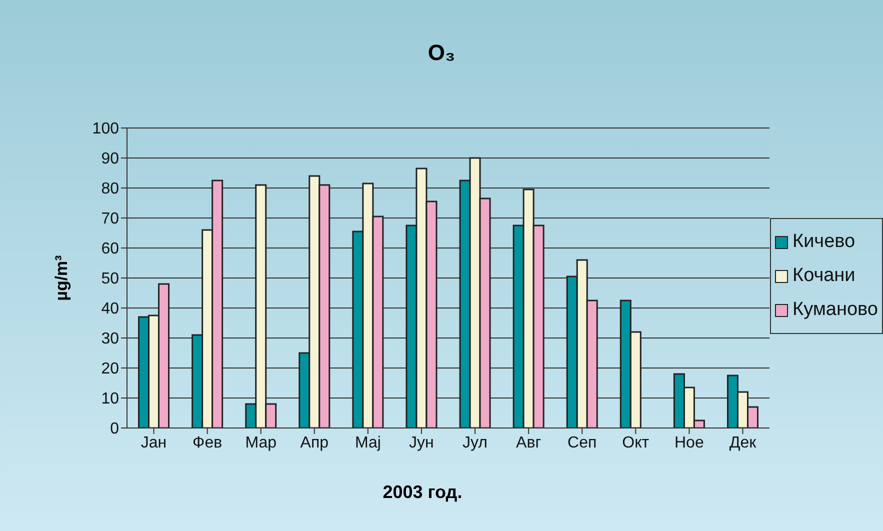  What do you see at coordinates (115, 429) in the screenshot?
I see `y-tick-label: 0` at bounding box center [115, 429].